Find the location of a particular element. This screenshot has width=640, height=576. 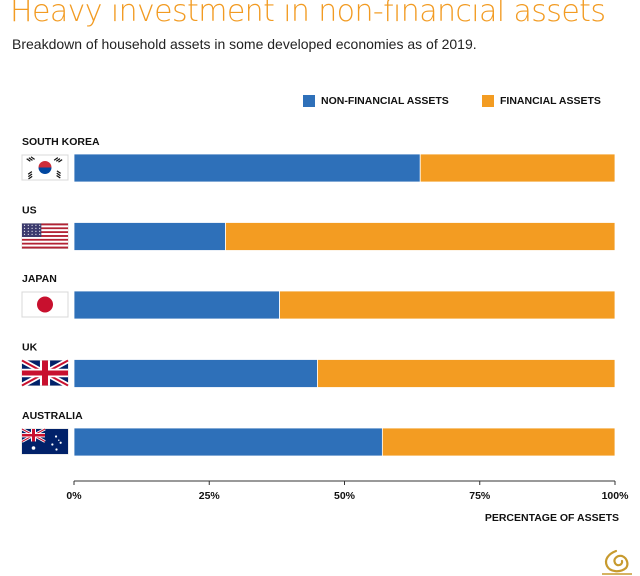

bar-uk-financial is located at coordinates (466, 373).